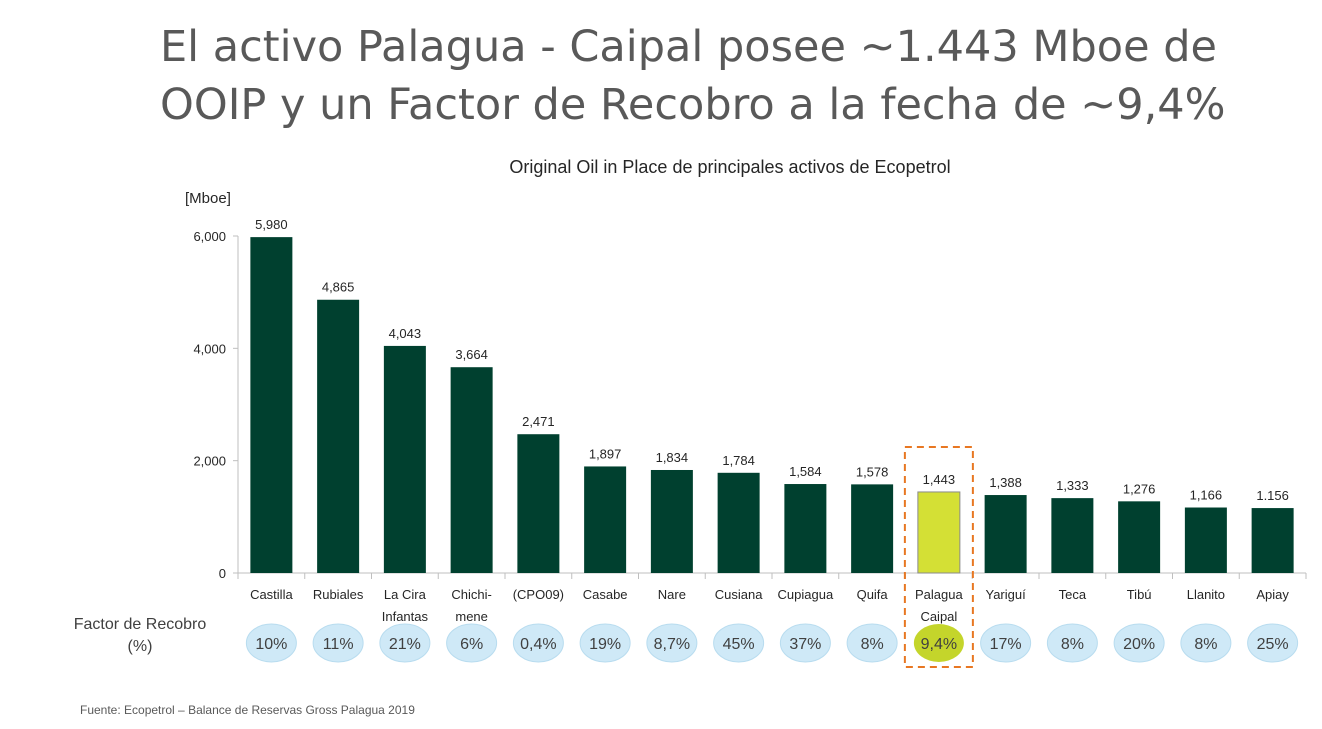 The height and width of the screenshot is (729, 1322). Describe the element at coordinates (471, 354) in the screenshot. I see `bar-value-label: 3,664` at that location.